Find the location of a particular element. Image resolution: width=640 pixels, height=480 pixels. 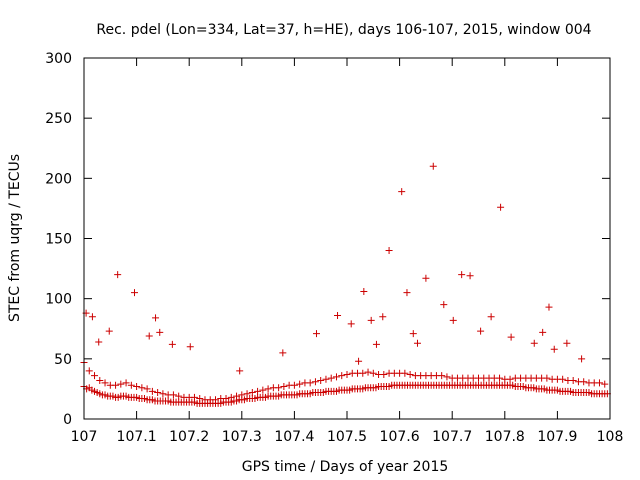

y-tick-label: 100 is located at coordinates (58, 300).